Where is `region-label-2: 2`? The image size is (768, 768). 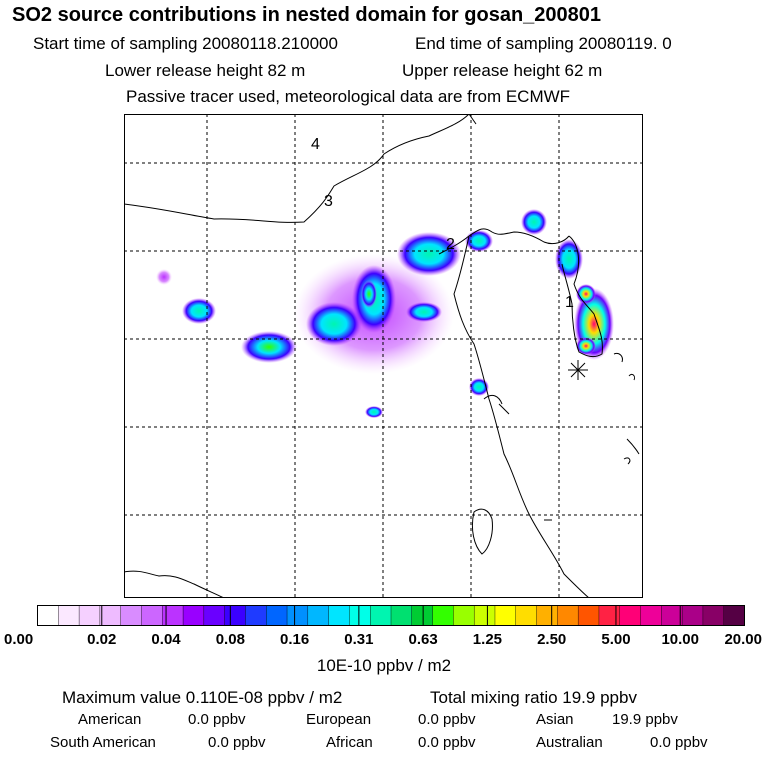
region-label-2: 2 is located at coordinates (450, 244).